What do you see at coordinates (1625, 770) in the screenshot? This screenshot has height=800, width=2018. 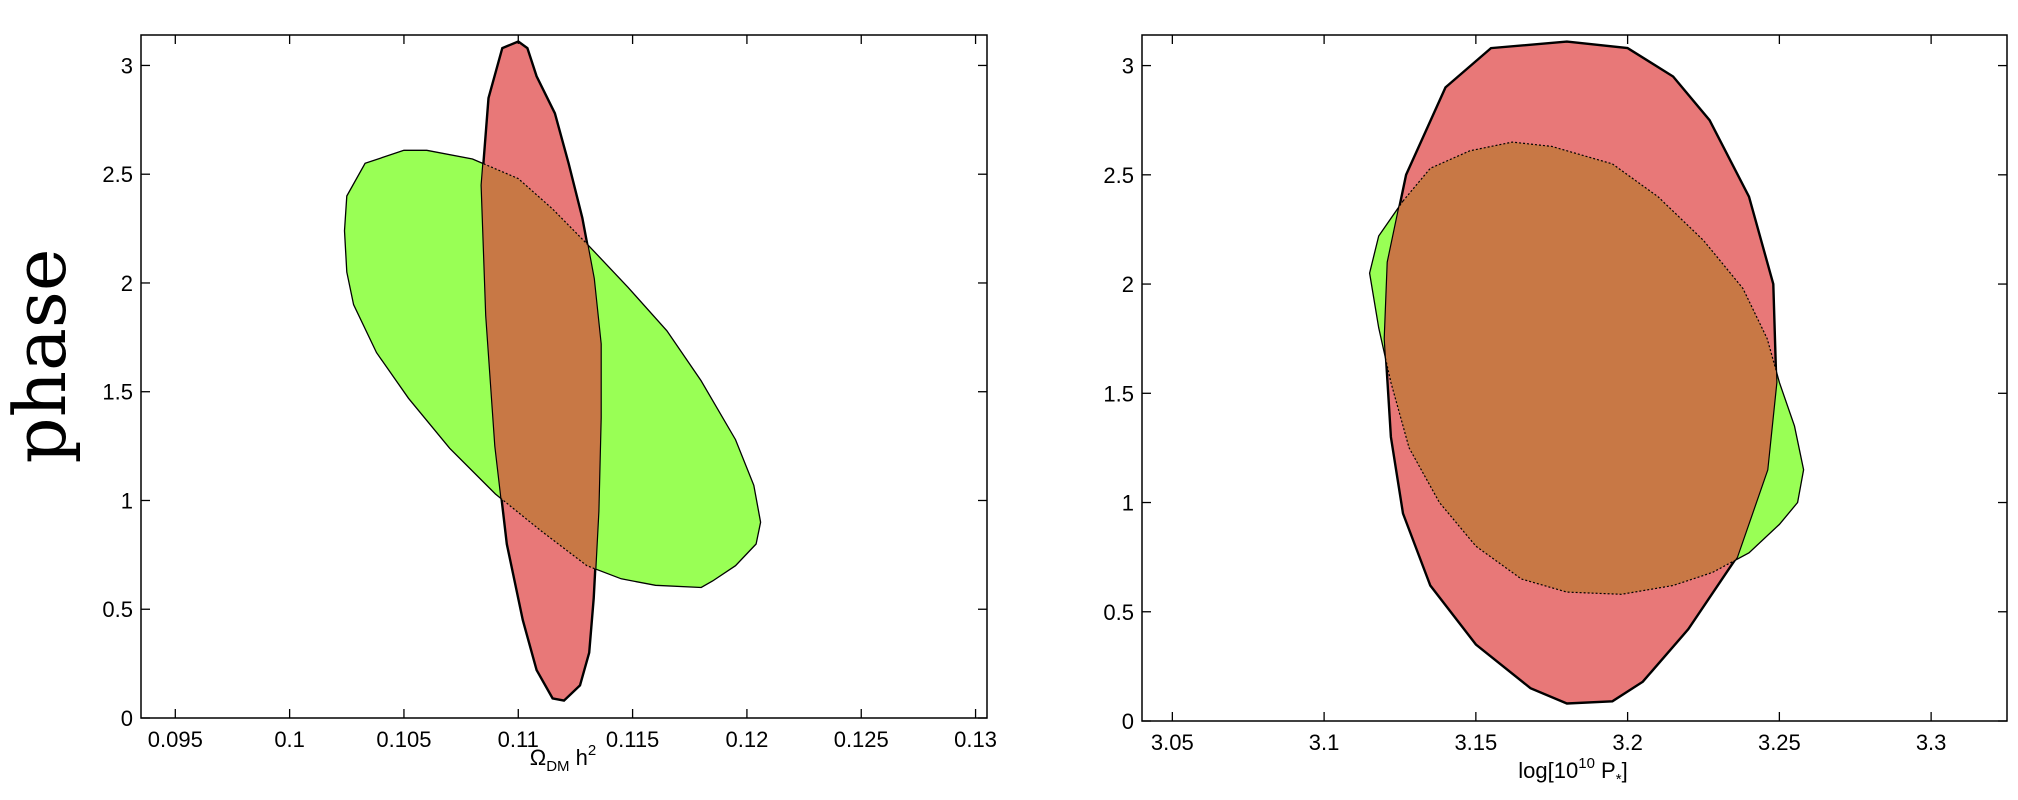 I see `x-axis-label-post: ]` at bounding box center [1625, 770].